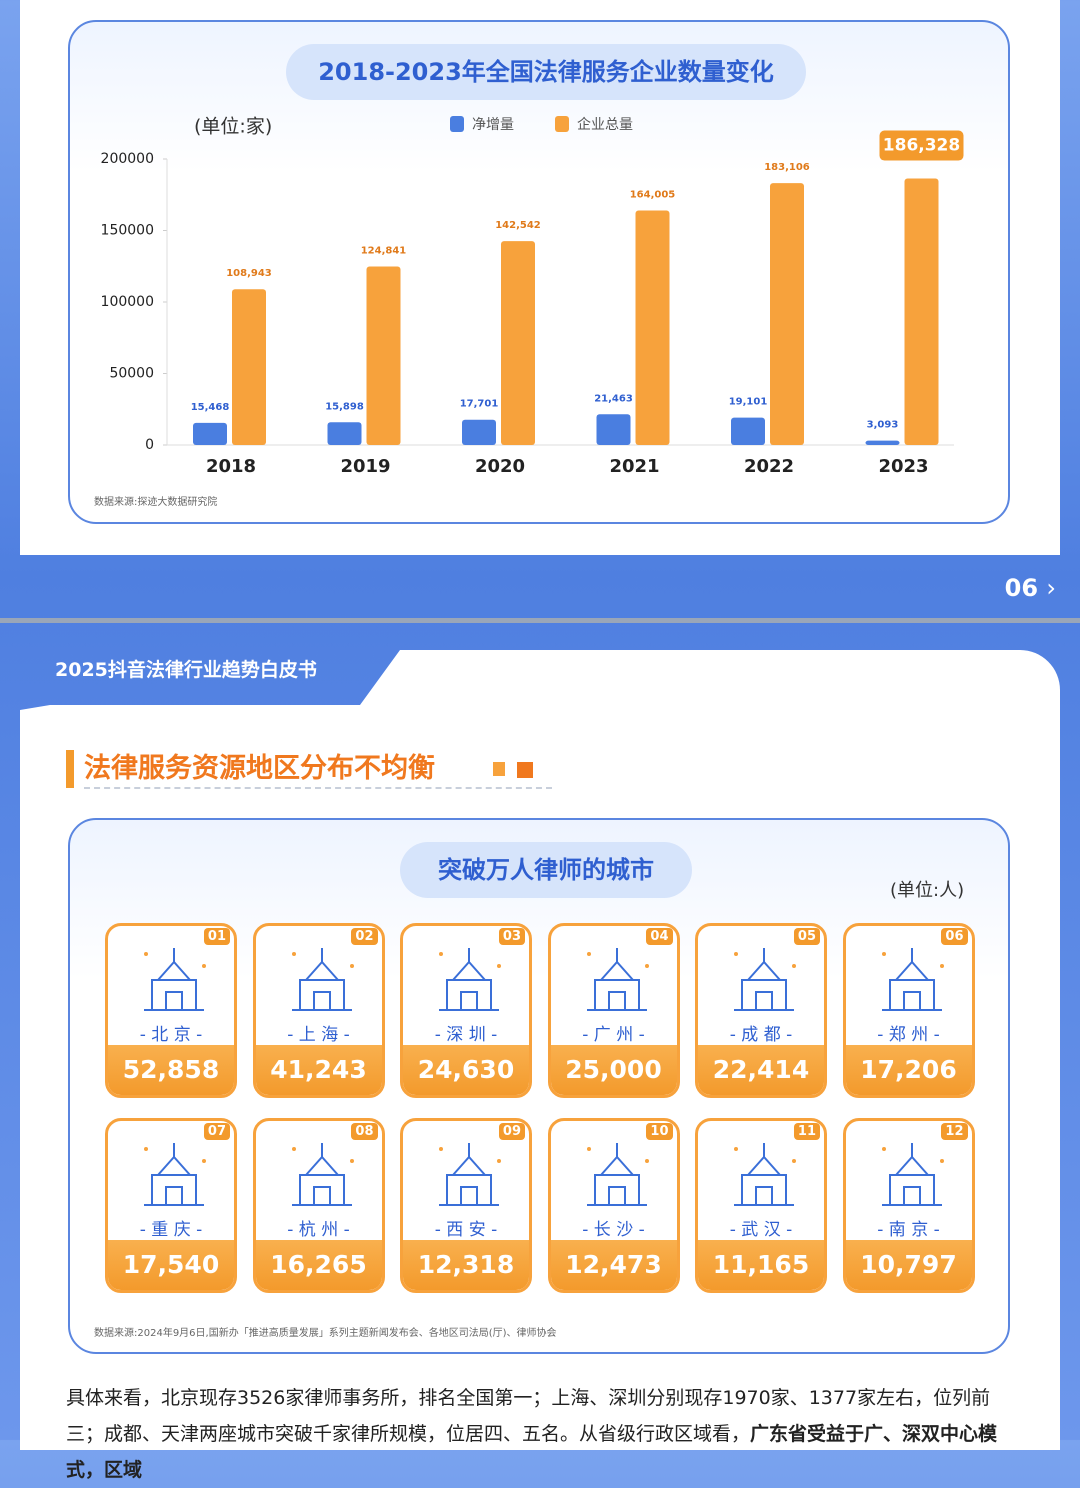  Describe the element at coordinates (511, 936) in the screenshot. I see `city-rank: 03` at that location.